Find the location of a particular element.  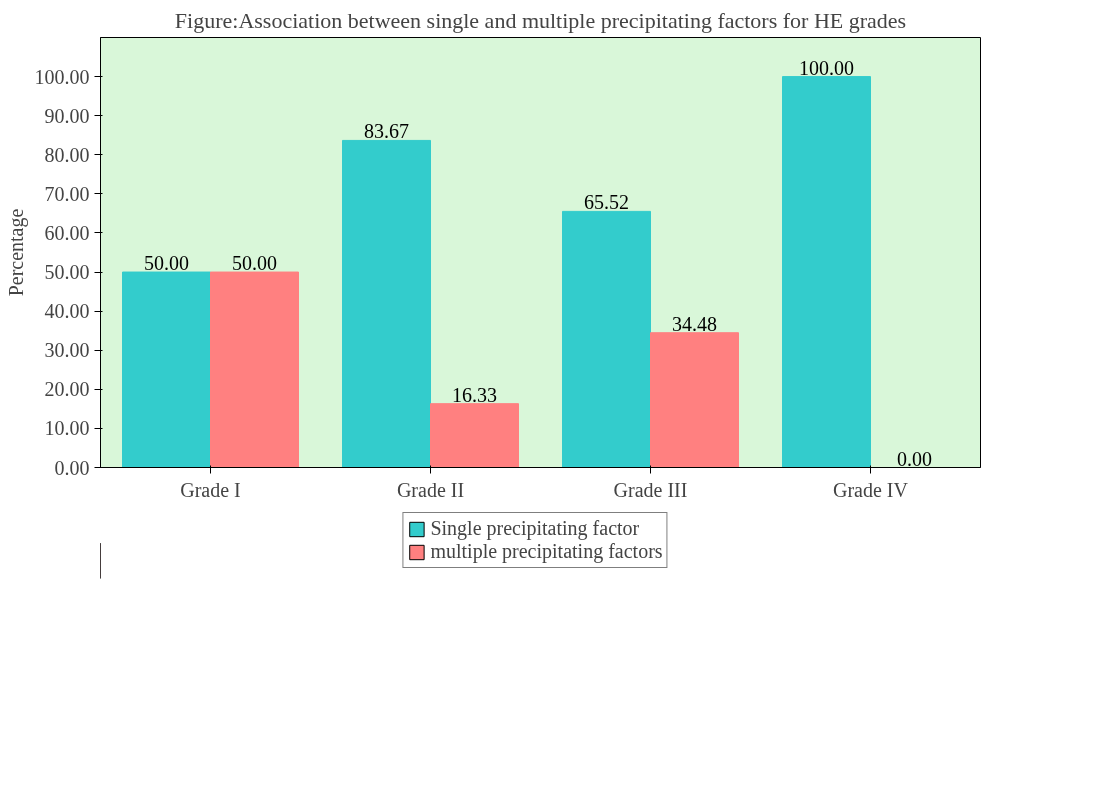

y-tick-label: 0.00 is located at coordinates (72, 467).